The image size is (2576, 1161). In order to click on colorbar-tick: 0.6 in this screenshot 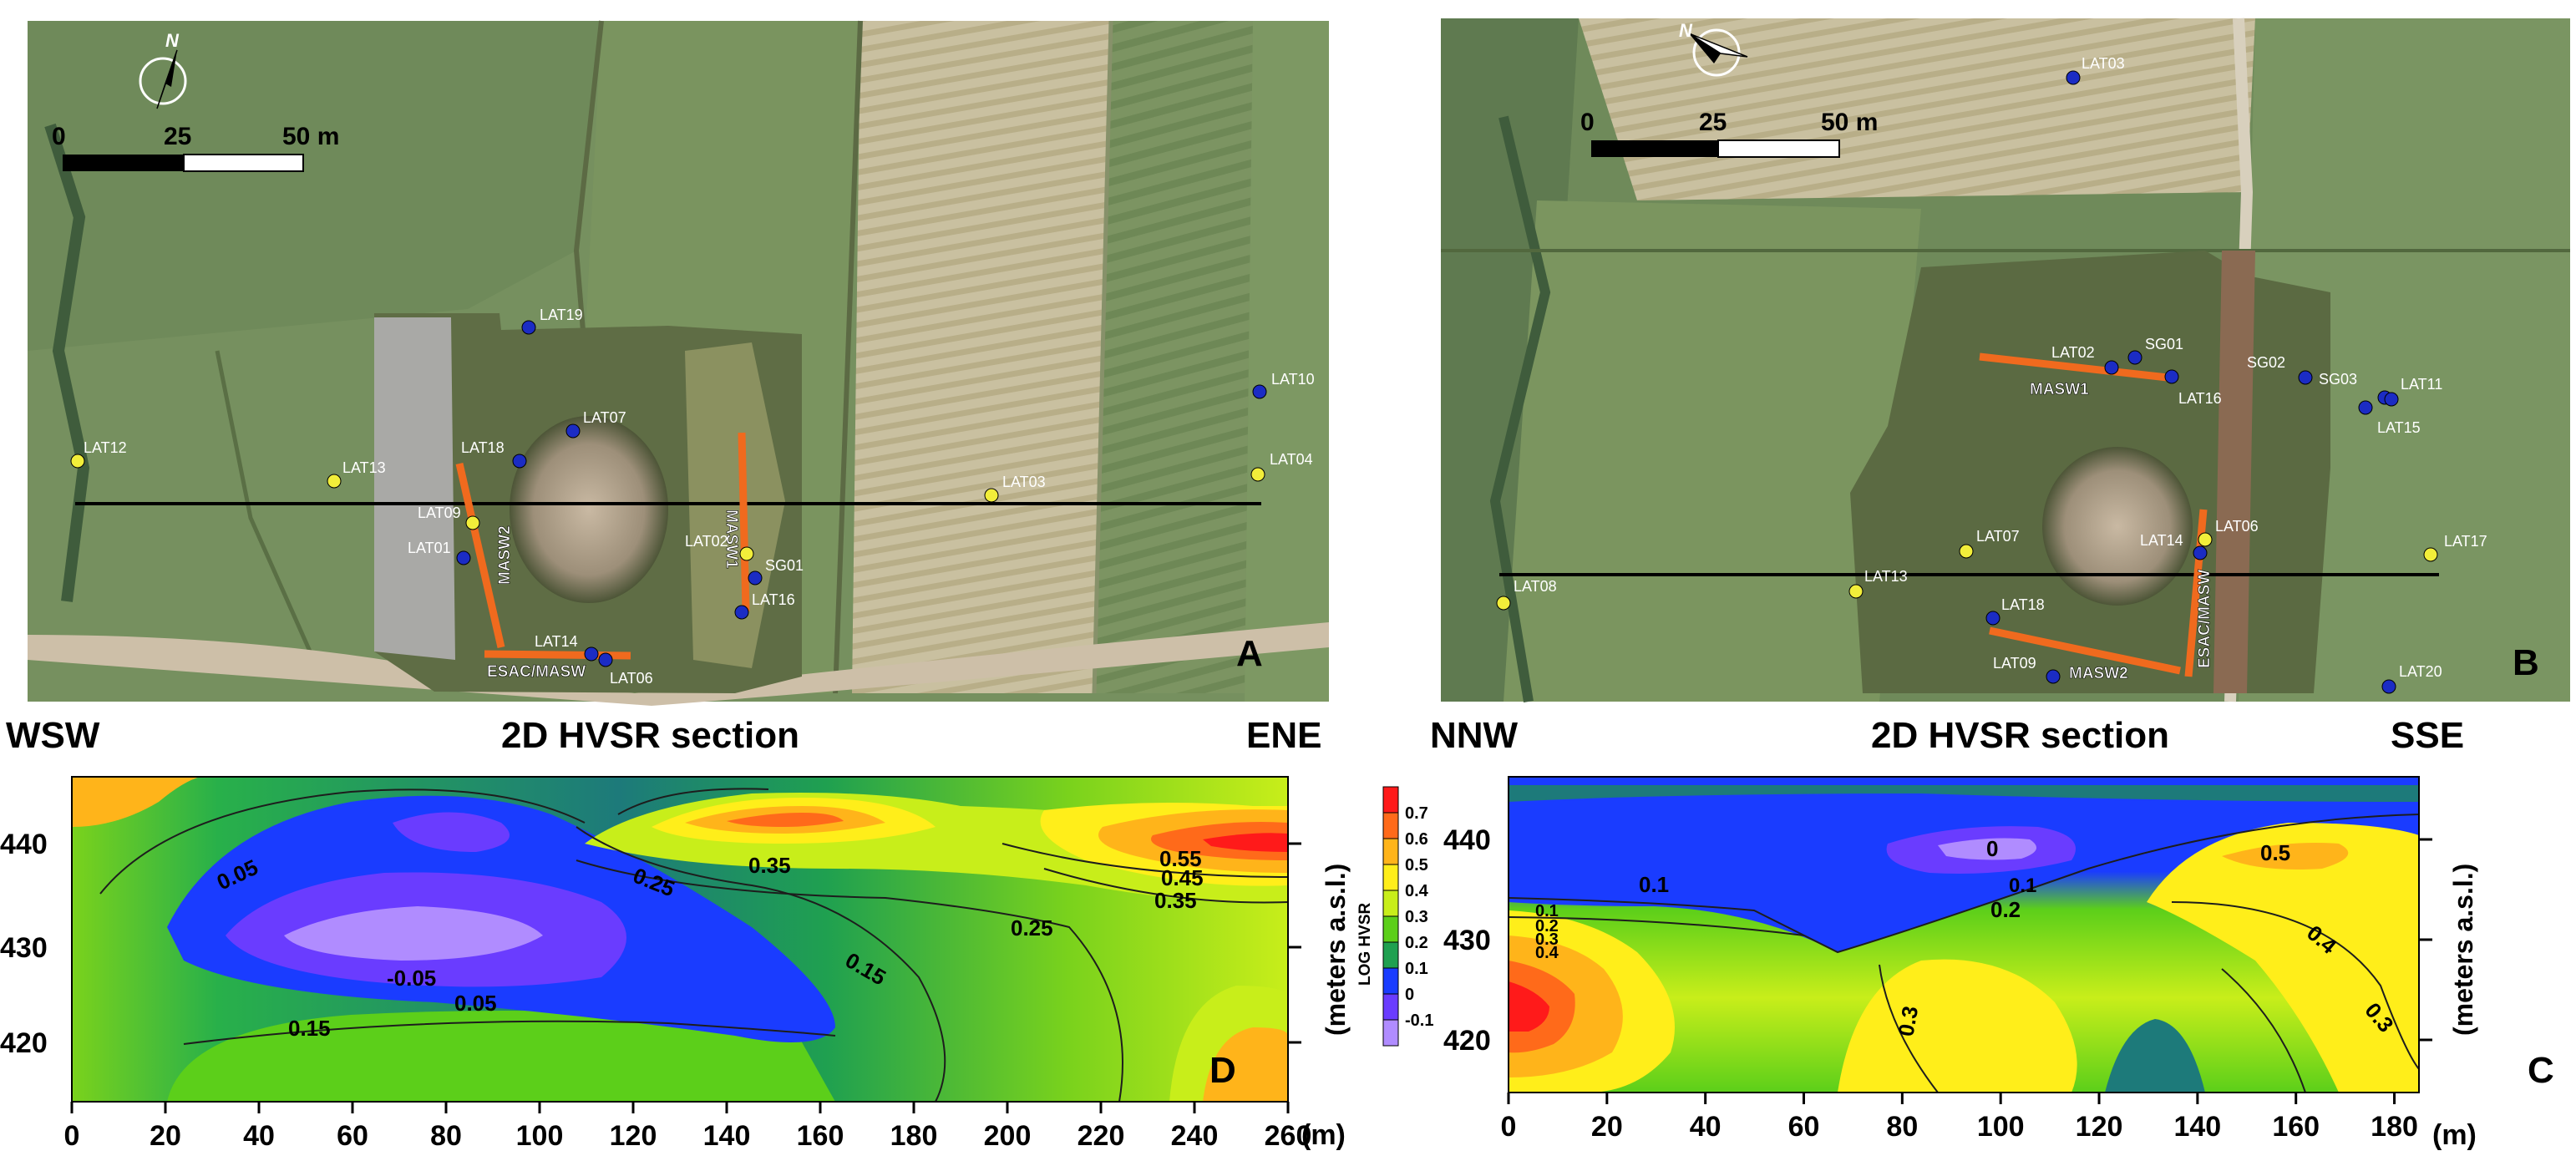, I will do `click(1416, 839)`.